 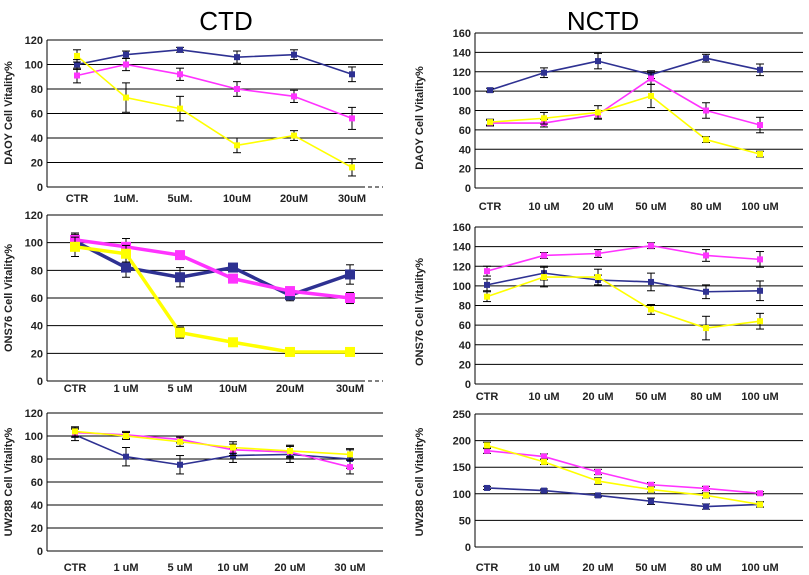 What do you see at coordinates (462, 34) in the screenshot?
I see `y-tick-label: 160` at bounding box center [462, 34].